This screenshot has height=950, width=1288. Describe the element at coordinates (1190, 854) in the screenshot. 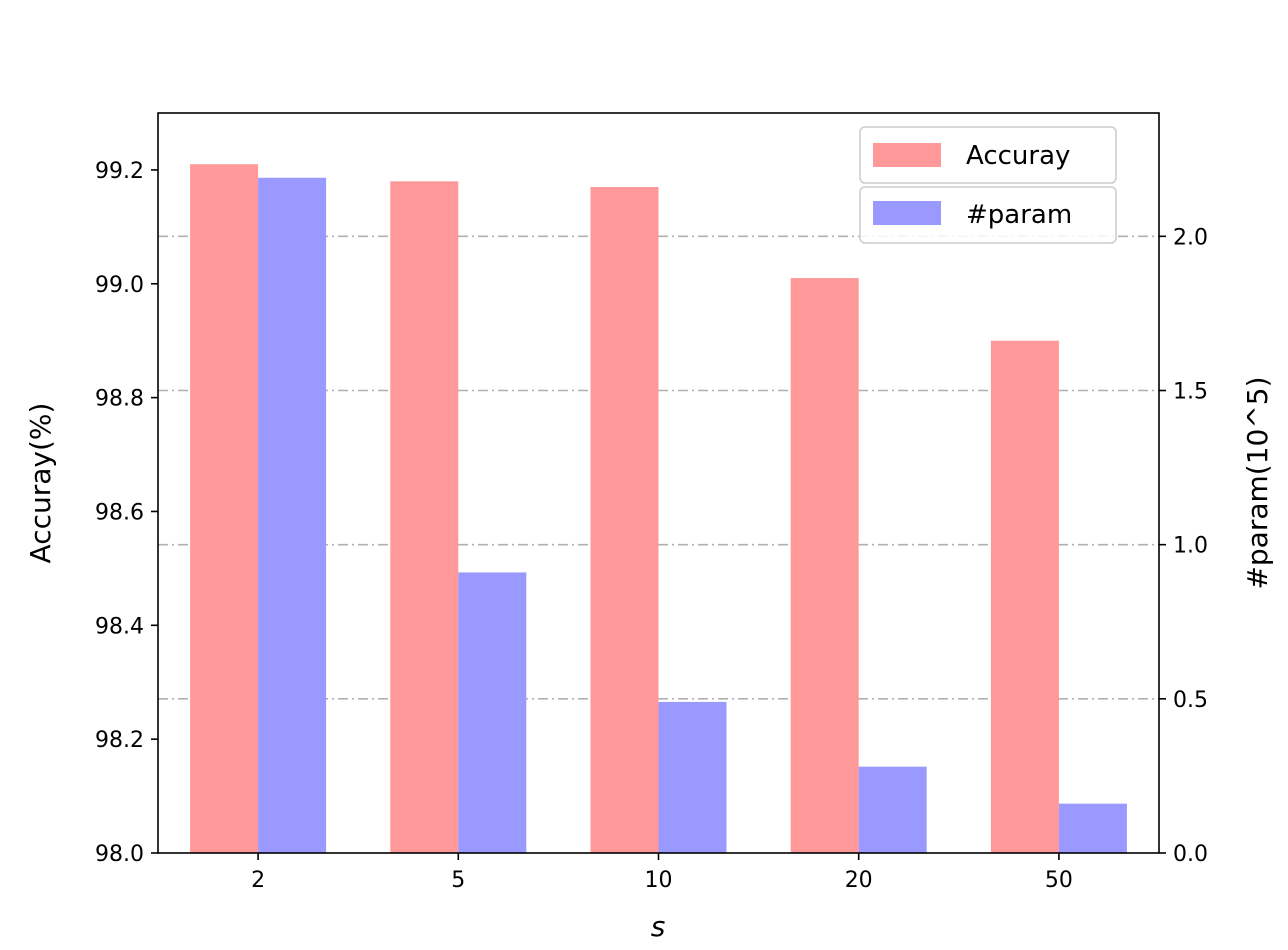

I see `right-tick-label: 0.0` at that location.